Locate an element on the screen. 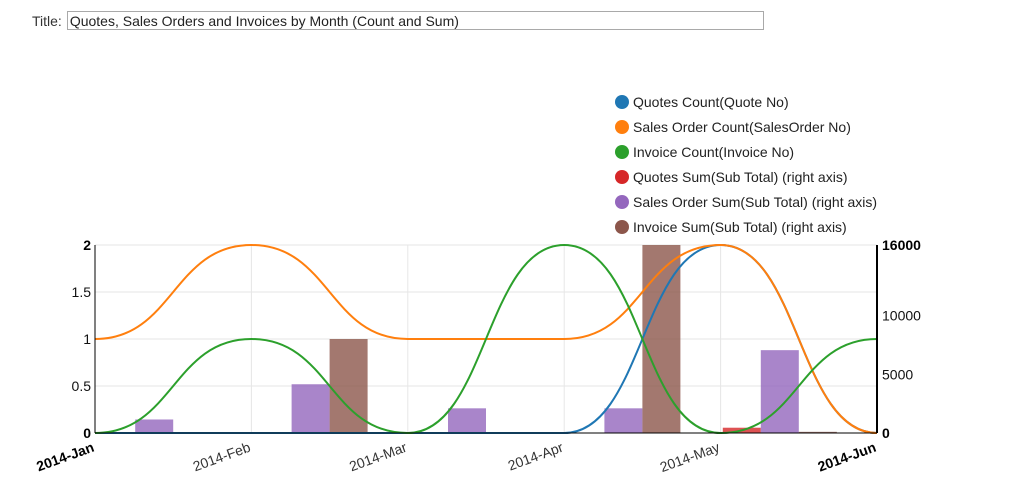 The height and width of the screenshot is (498, 1014). right-tick-label: 16000 is located at coordinates (901, 245).